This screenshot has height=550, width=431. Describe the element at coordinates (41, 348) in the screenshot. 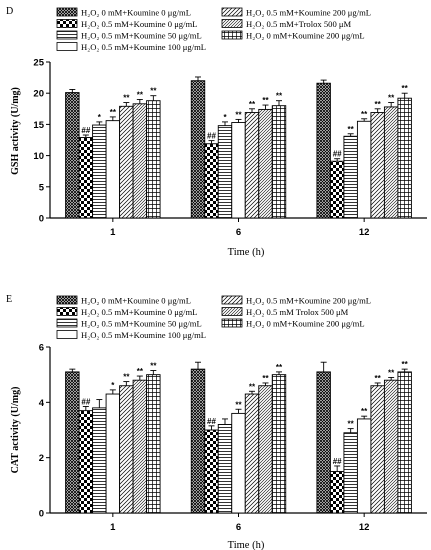

I see `cat-y-tick-label: 6` at that location.